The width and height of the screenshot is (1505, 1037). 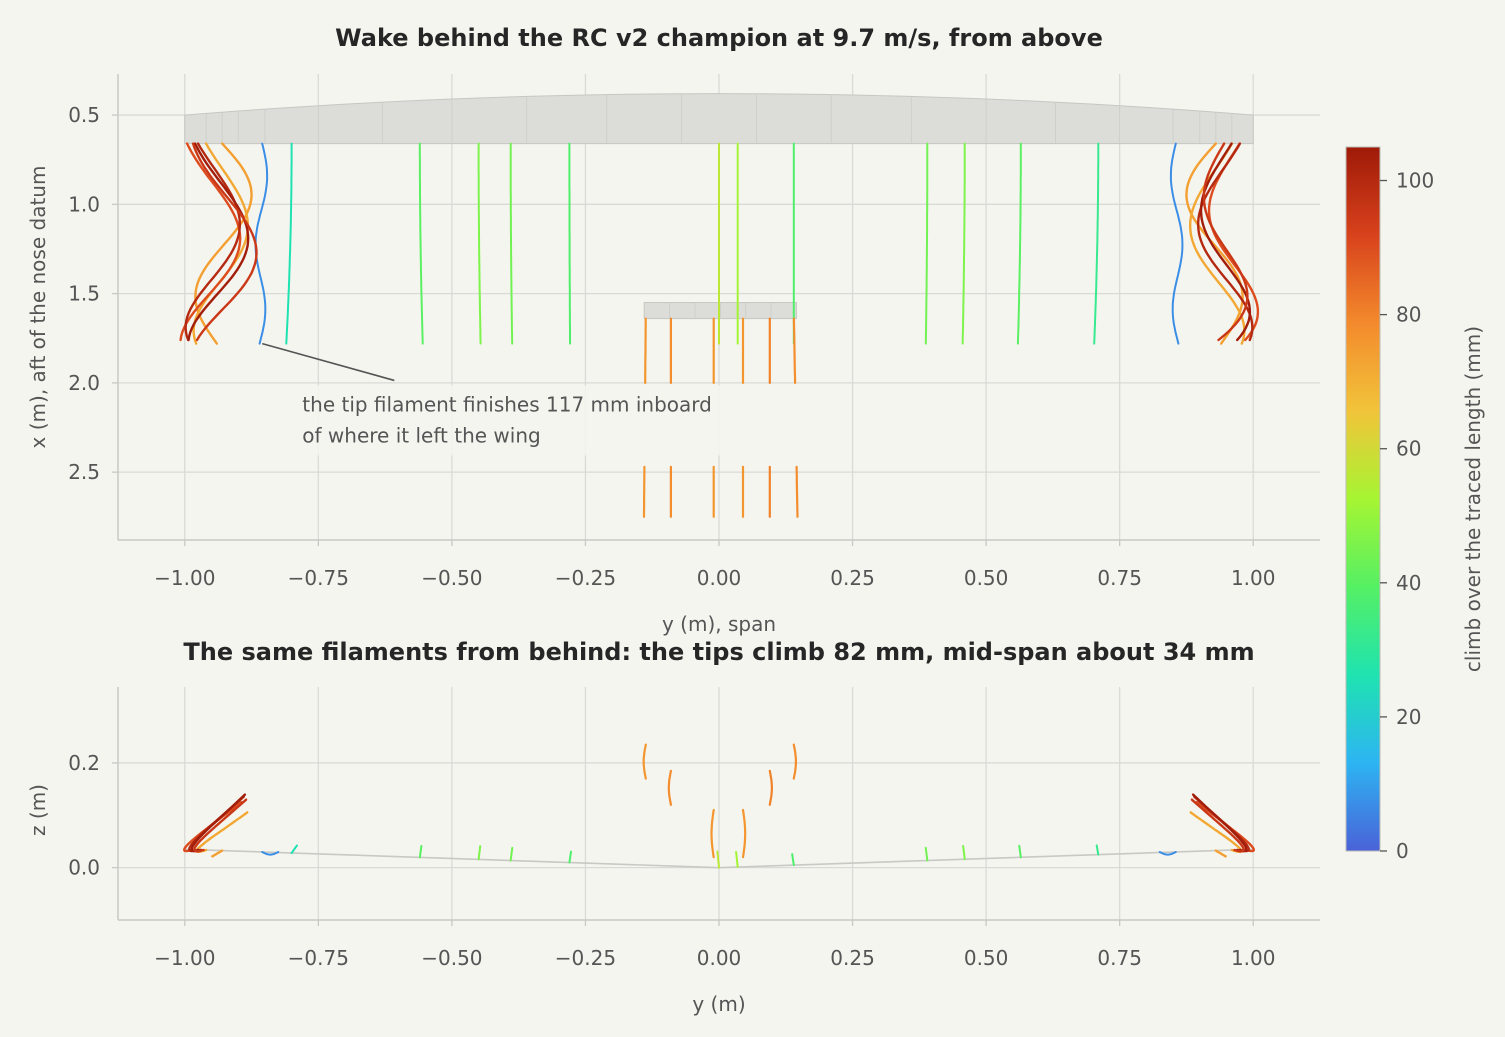 I want to click on annotation-line-1: the tip filament finishes 117 mm inboard, so click(x=507, y=404).